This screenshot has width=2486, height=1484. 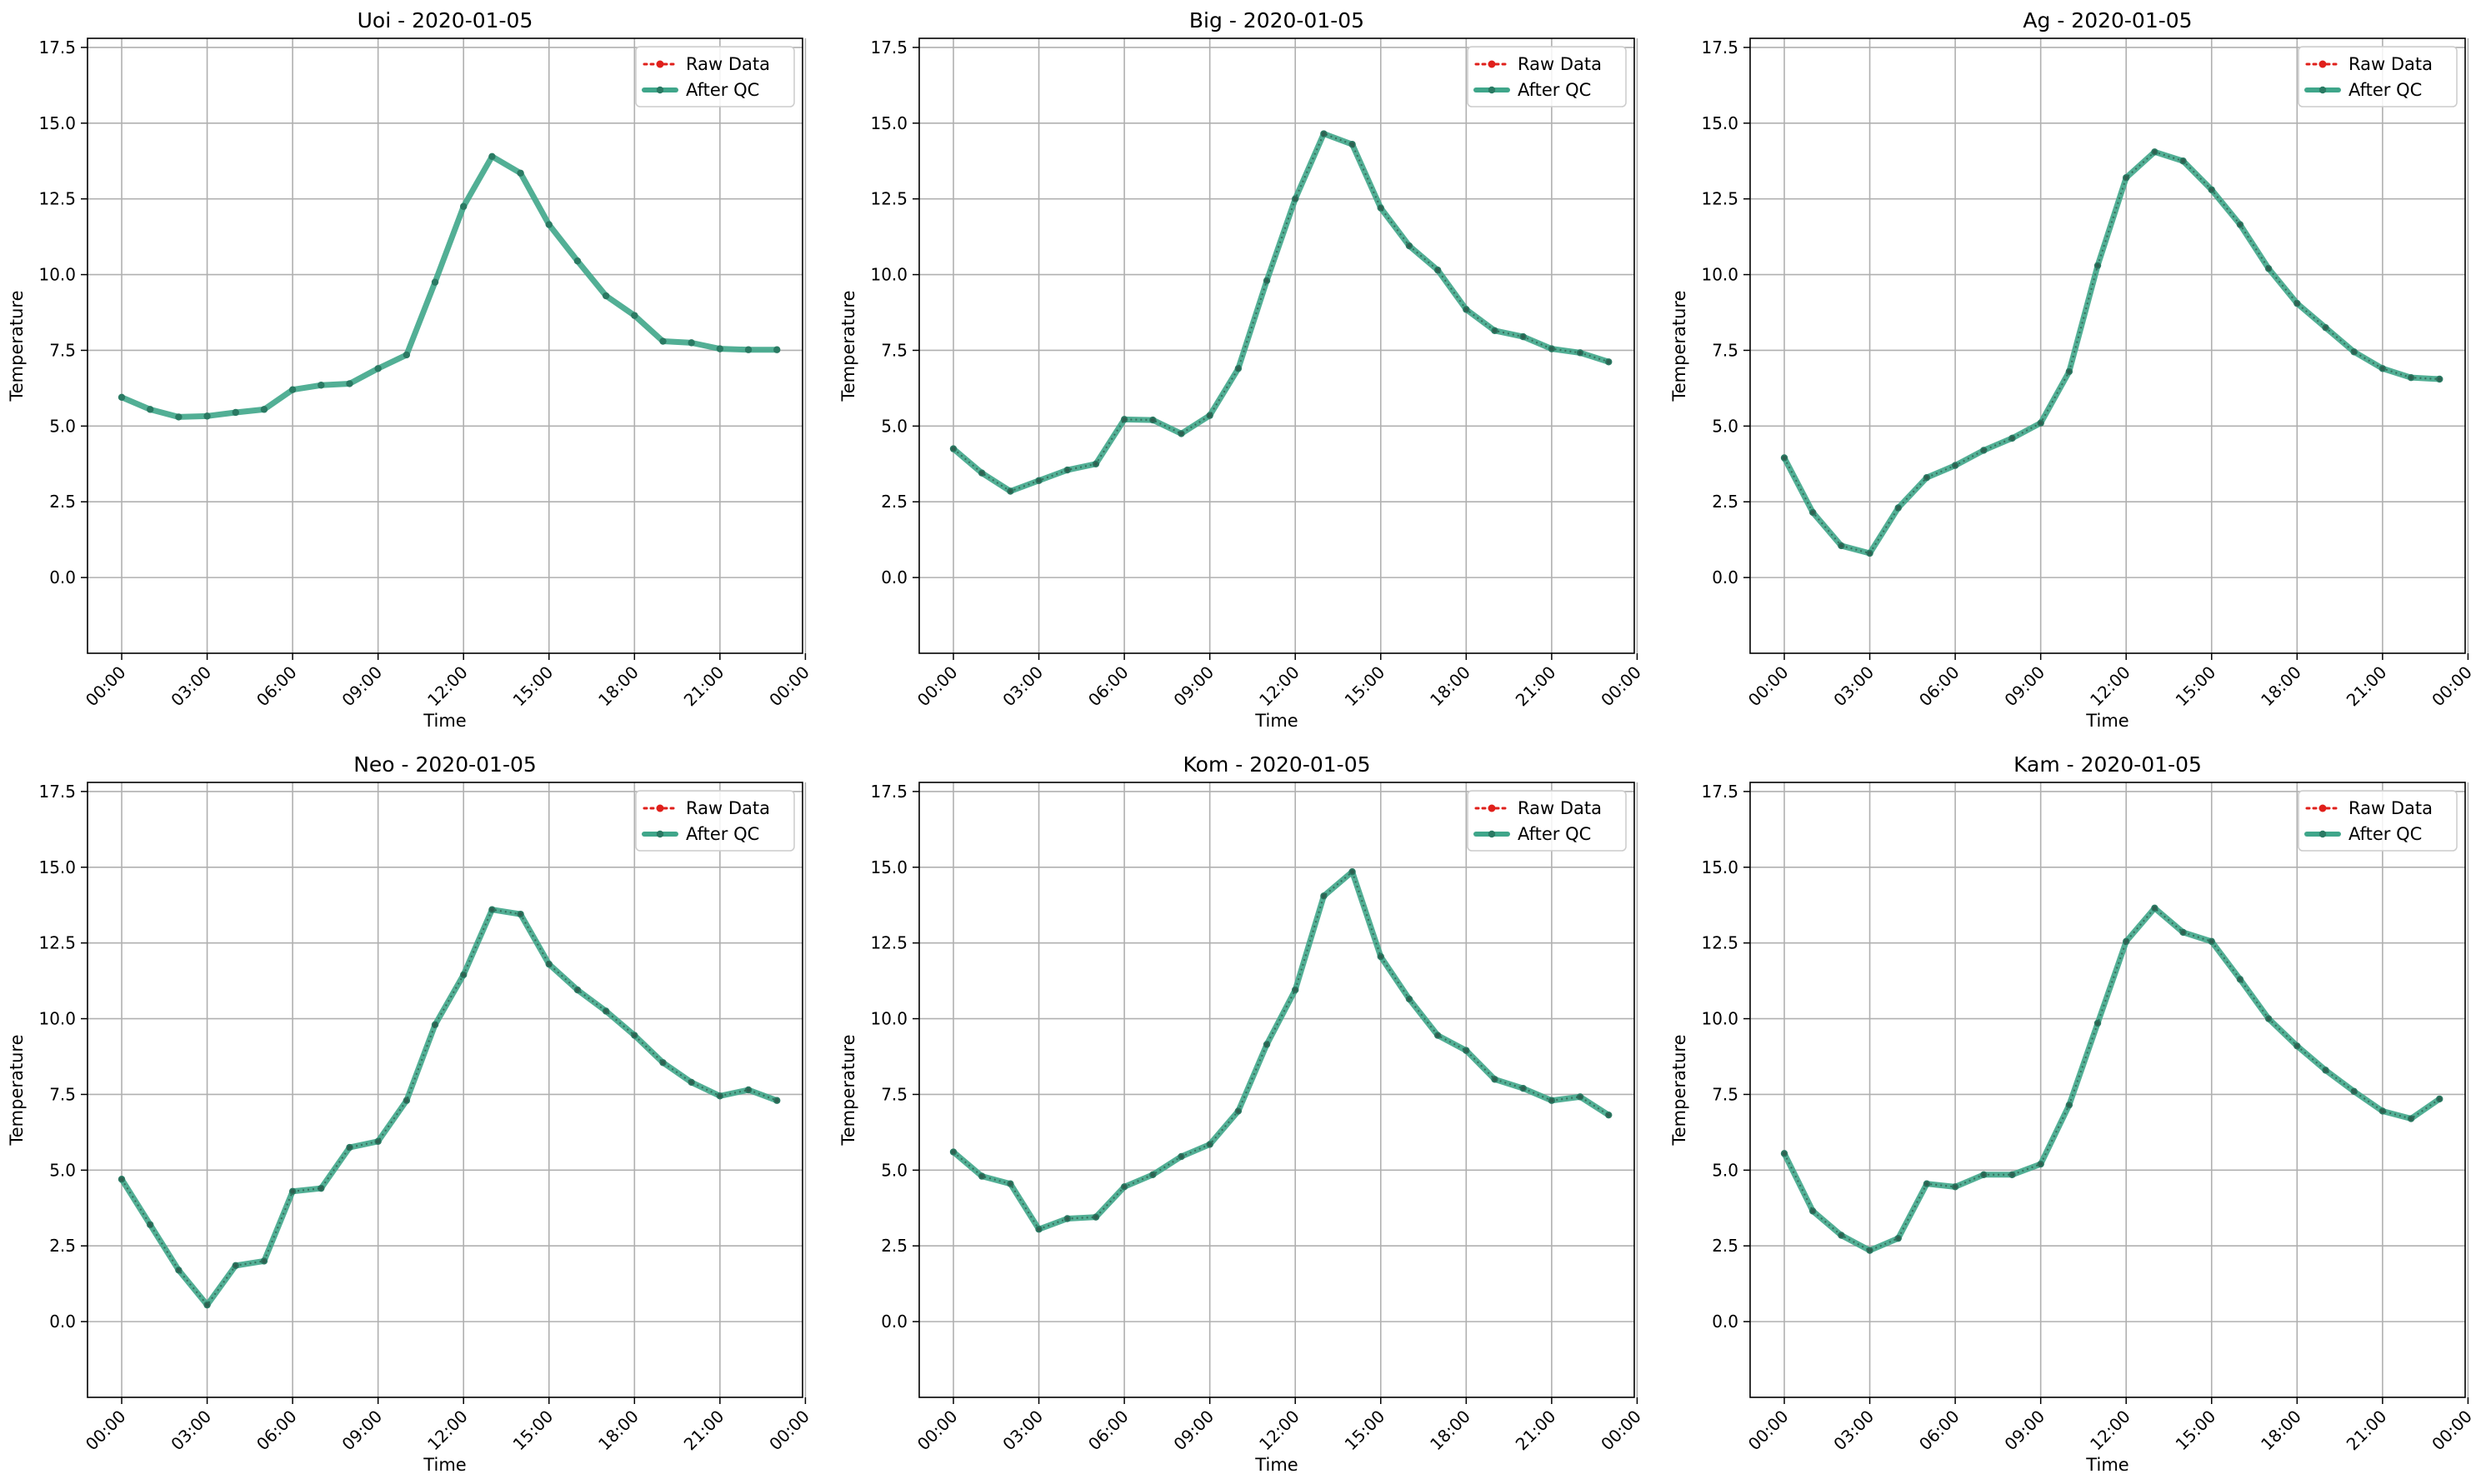 I want to click on y-tick-label: 7.5, so click(x=894, y=1094).